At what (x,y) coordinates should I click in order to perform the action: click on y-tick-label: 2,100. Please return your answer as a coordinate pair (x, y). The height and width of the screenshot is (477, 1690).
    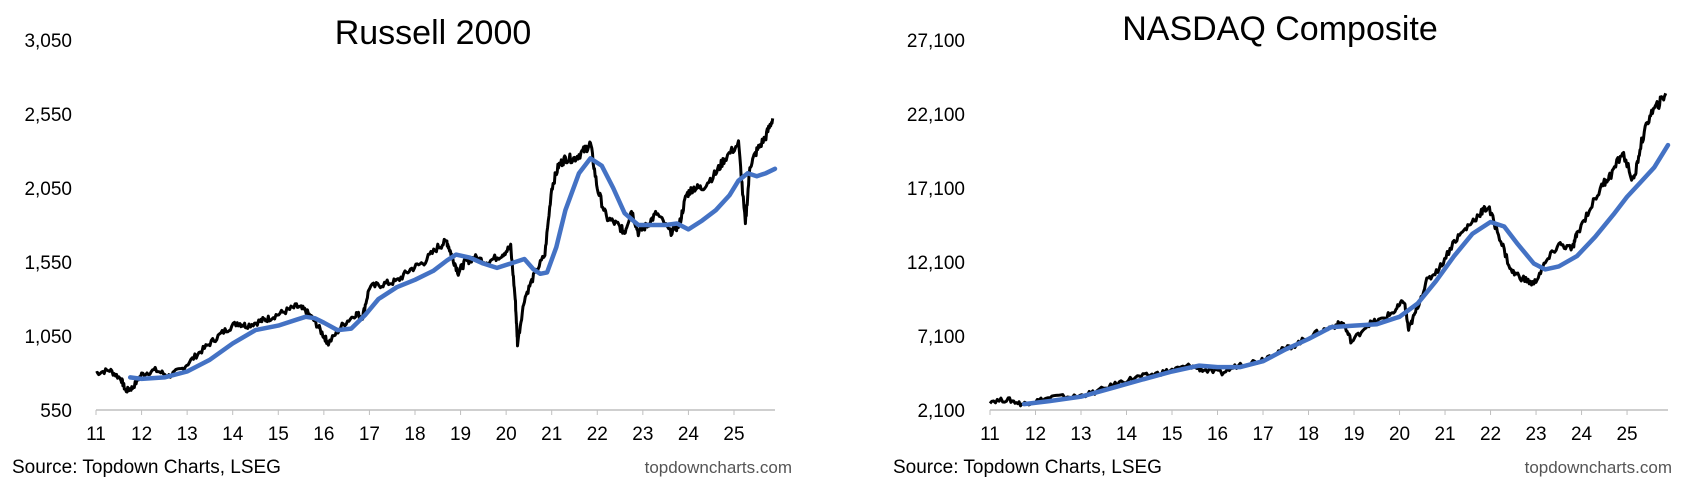
    Looking at the image, I should click on (941, 411).